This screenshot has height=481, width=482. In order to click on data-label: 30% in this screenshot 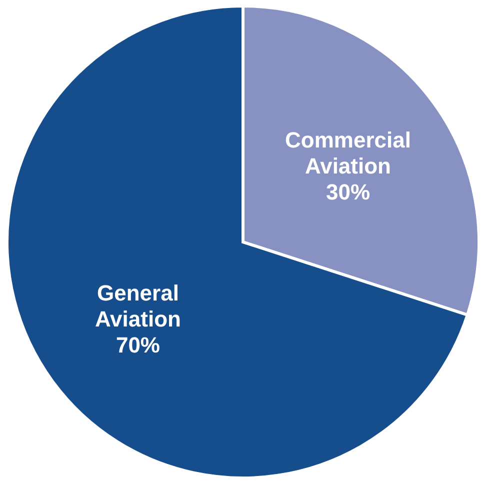, I will do `click(348, 191)`.